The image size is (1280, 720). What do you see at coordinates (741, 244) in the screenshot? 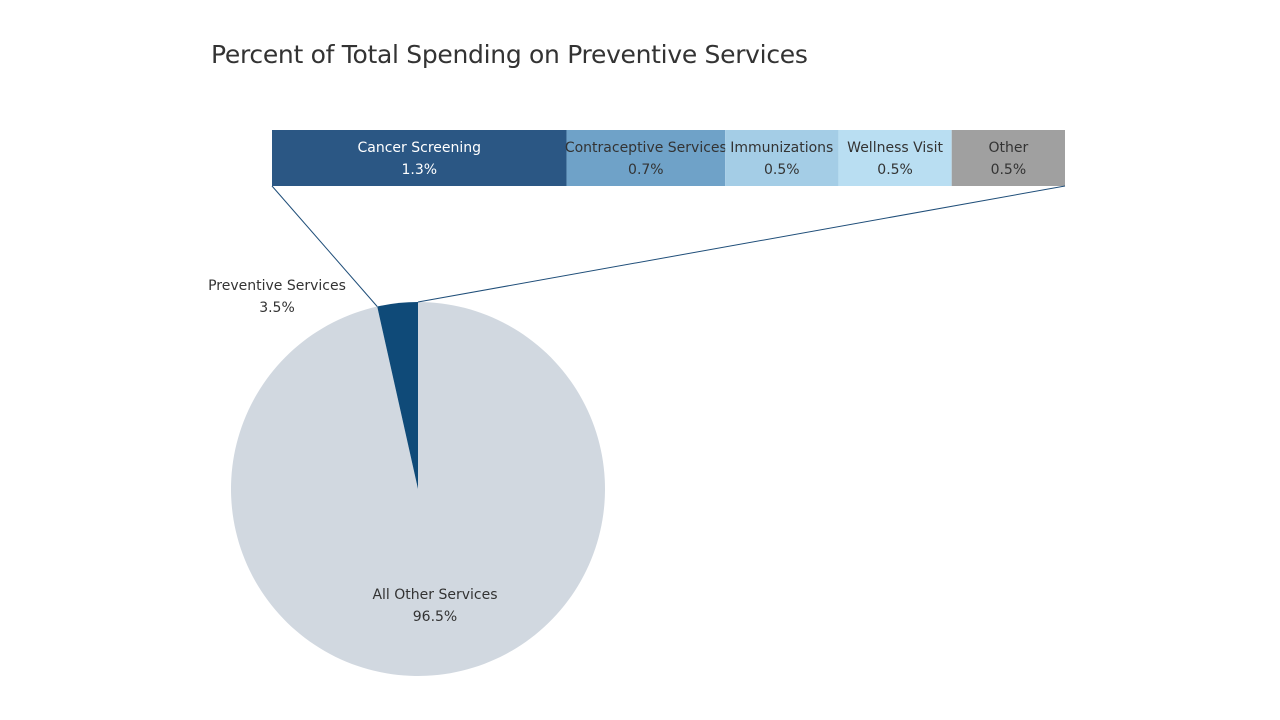
I see `connector-line-right` at bounding box center [741, 244].